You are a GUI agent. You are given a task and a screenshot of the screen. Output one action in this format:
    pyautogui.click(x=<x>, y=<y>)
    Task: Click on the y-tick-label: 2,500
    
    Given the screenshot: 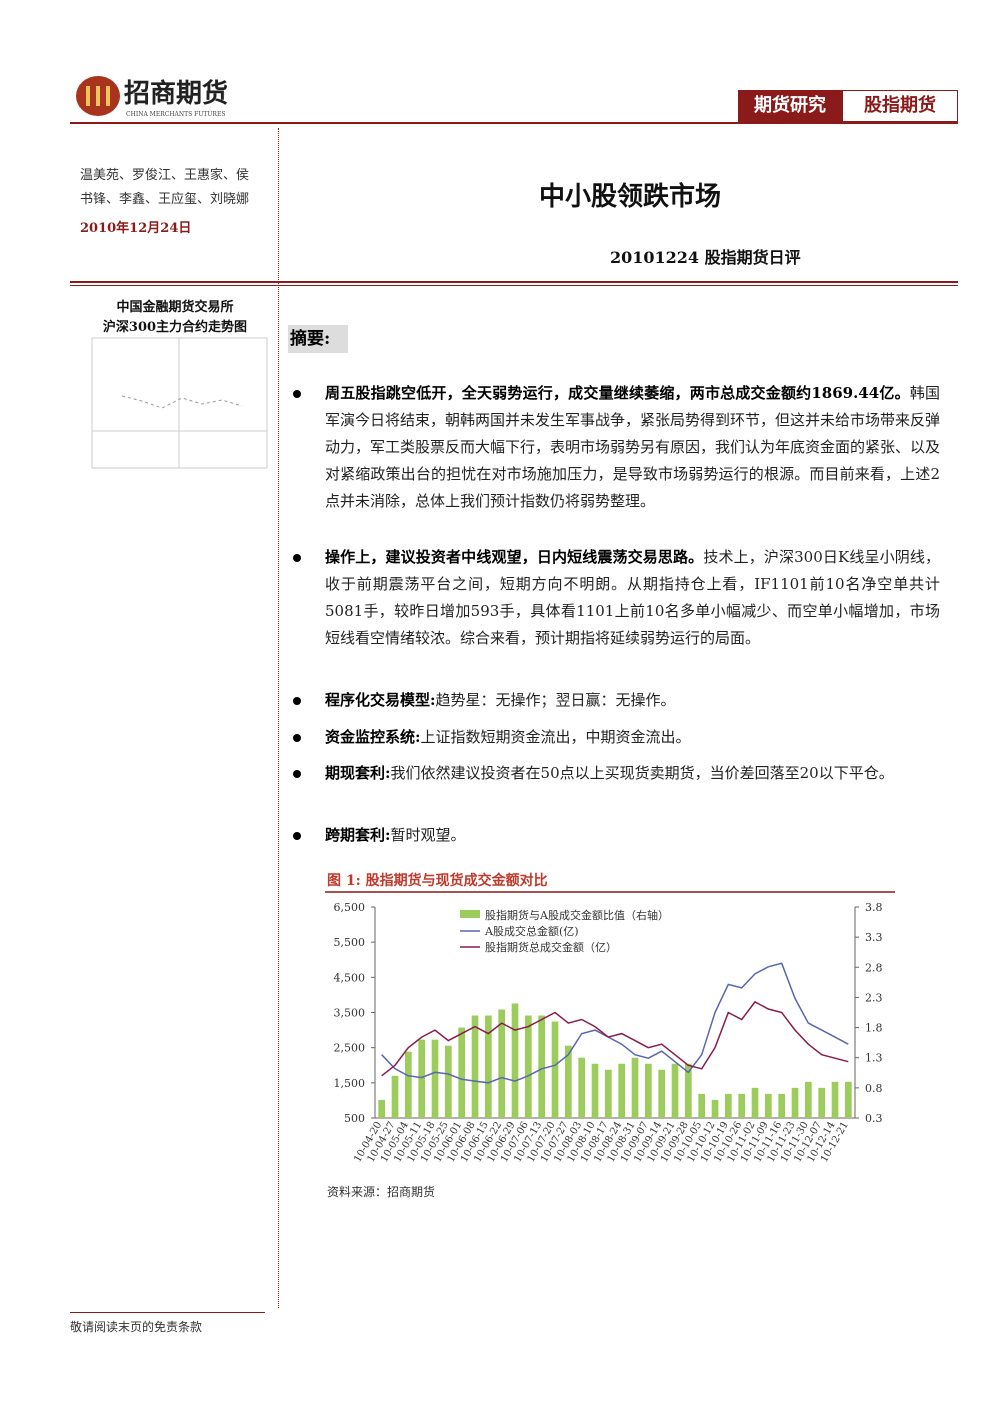 What is the action you would take?
    pyautogui.click(x=350, y=1048)
    